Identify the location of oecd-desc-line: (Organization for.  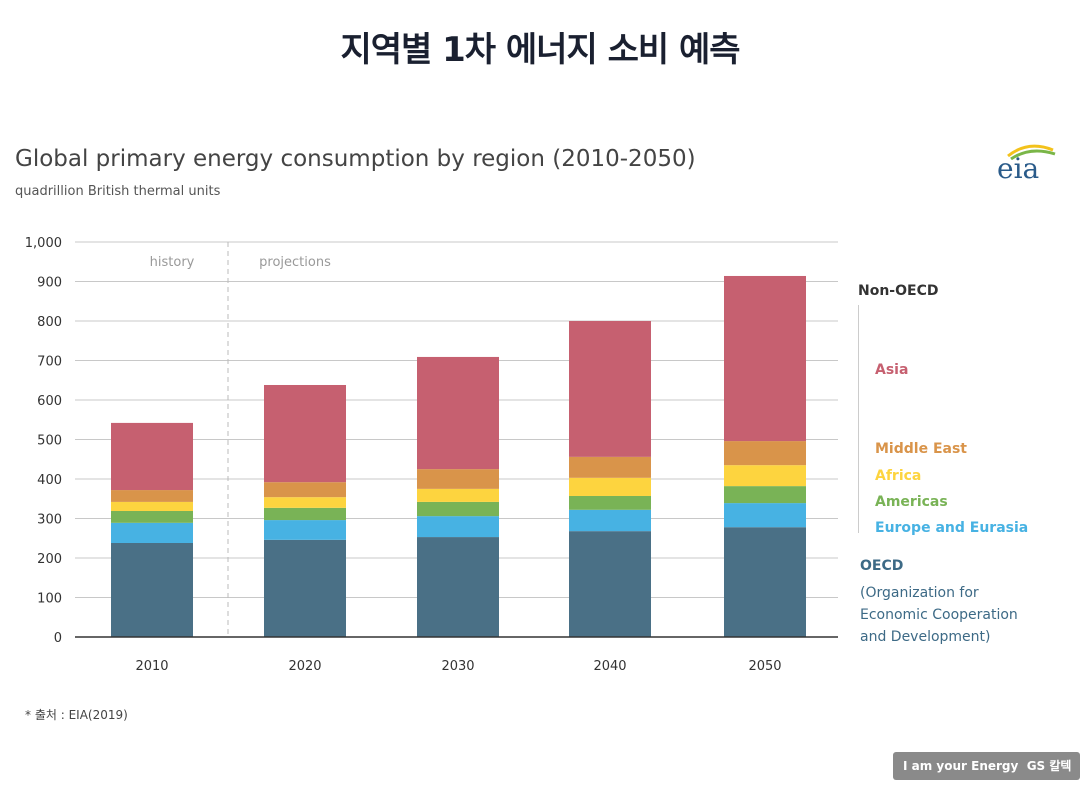
(919, 593).